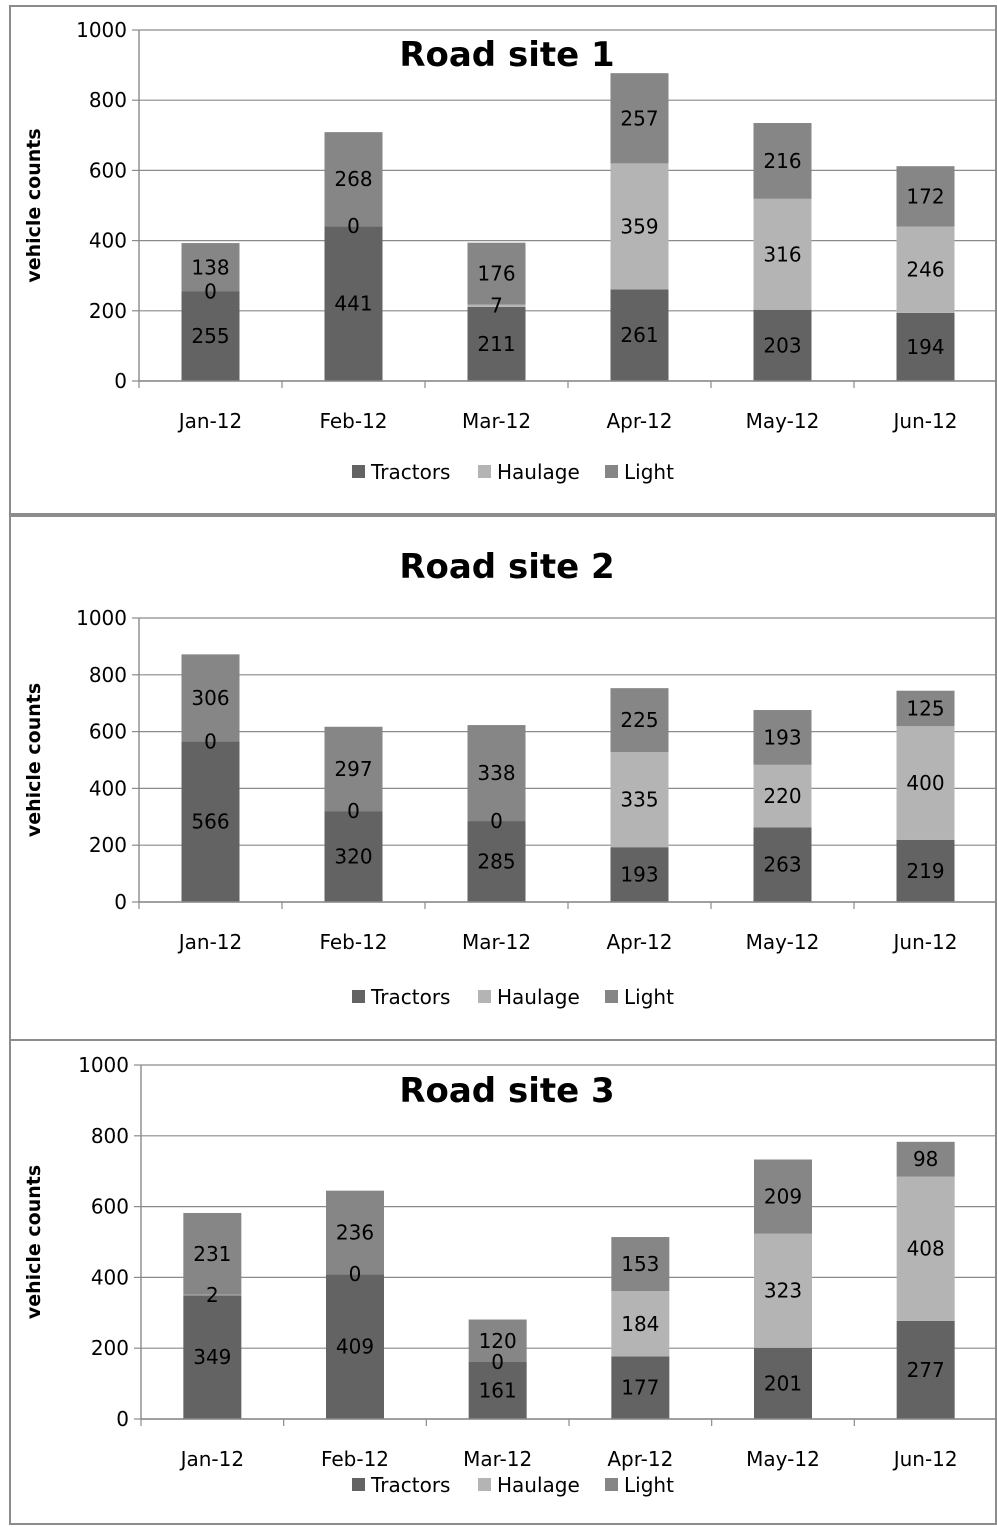 This screenshot has width=997, height=1527. I want to click on y-tick-label: 0, so click(122, 1419).